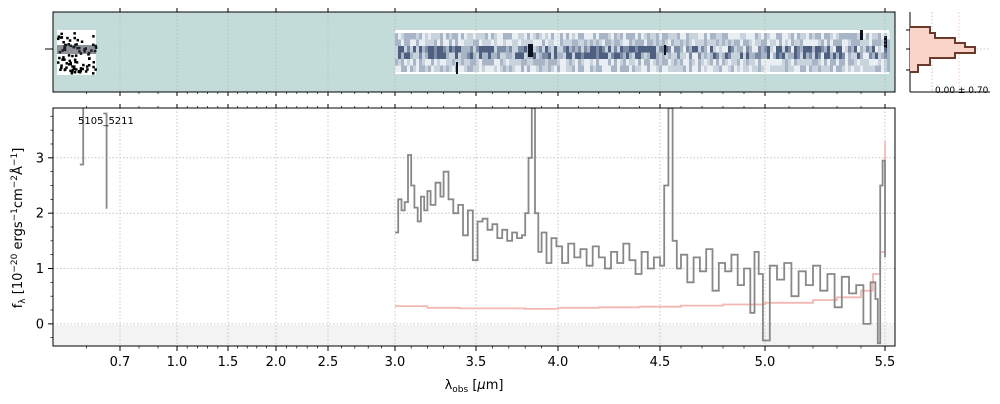 The width and height of the screenshot is (1000, 404). What do you see at coordinates (558, 362) in the screenshot?
I see `x-tick-label: 4.0` at bounding box center [558, 362].